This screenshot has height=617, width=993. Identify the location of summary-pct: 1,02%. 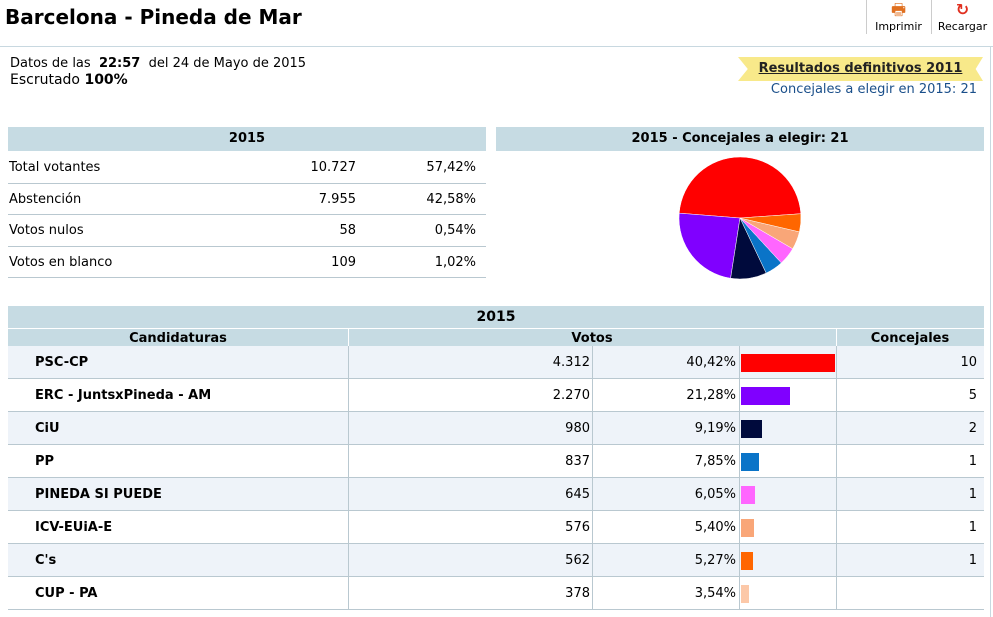
(455, 262).